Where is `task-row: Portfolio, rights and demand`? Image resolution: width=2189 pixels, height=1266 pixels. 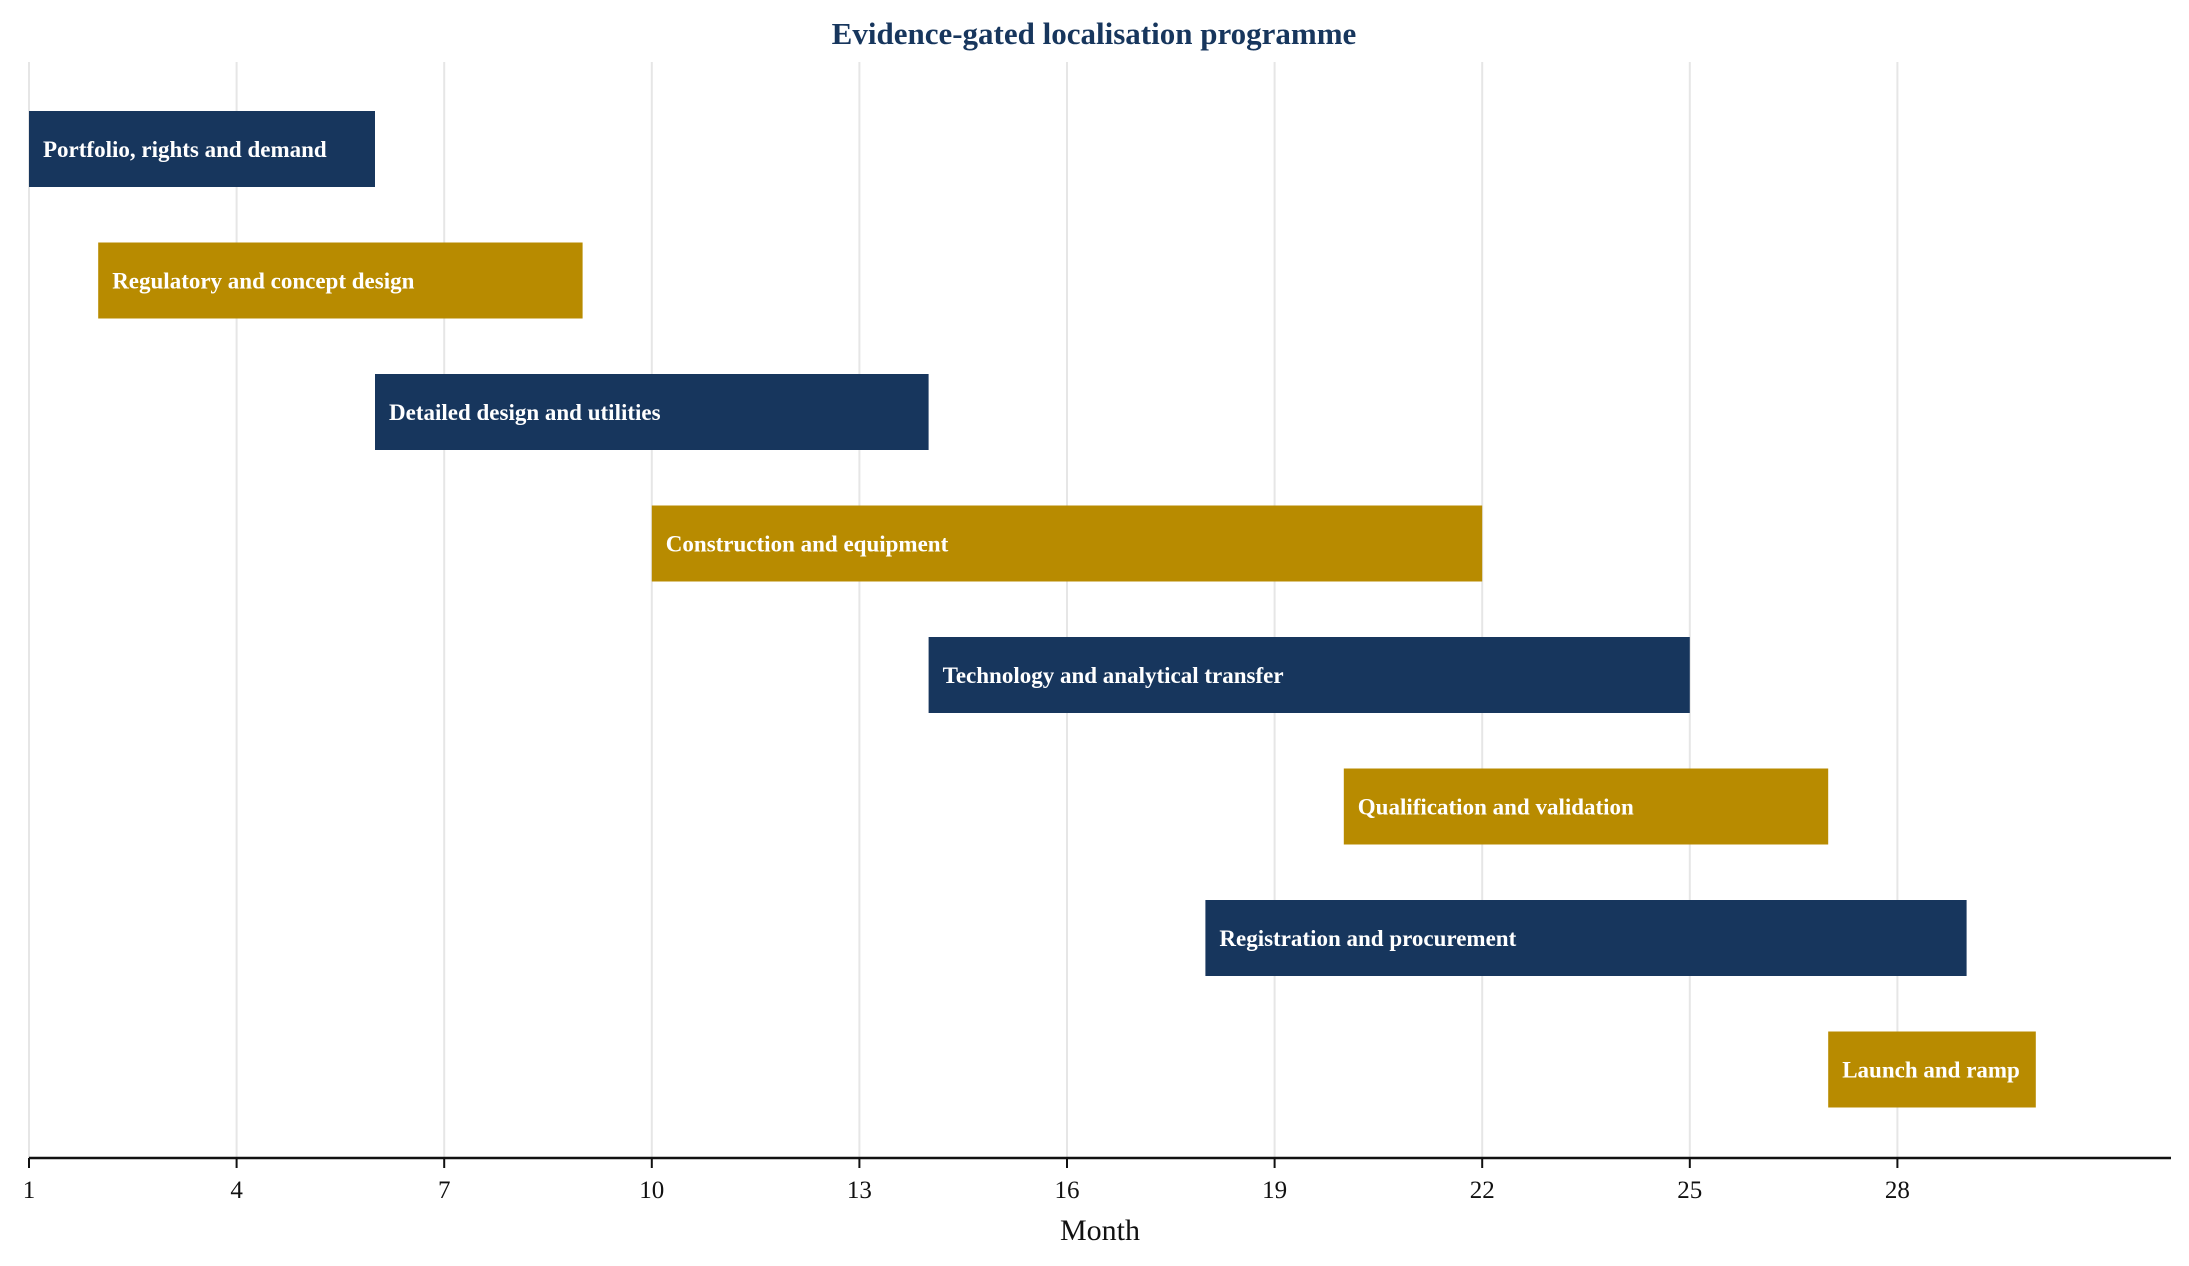
task-row: Portfolio, rights and demand is located at coordinates (202, 149).